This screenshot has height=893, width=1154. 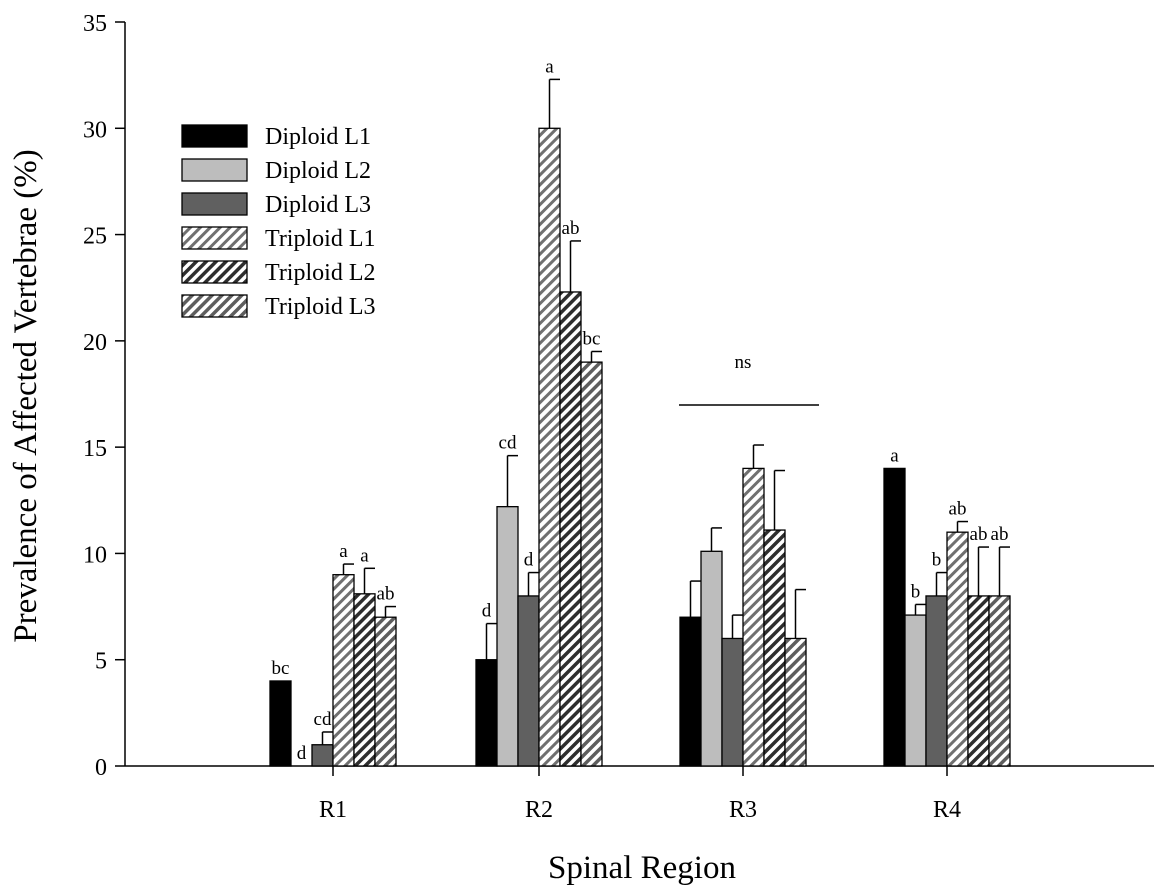 I want to click on y-tick-label: 30, so click(x=95, y=130).